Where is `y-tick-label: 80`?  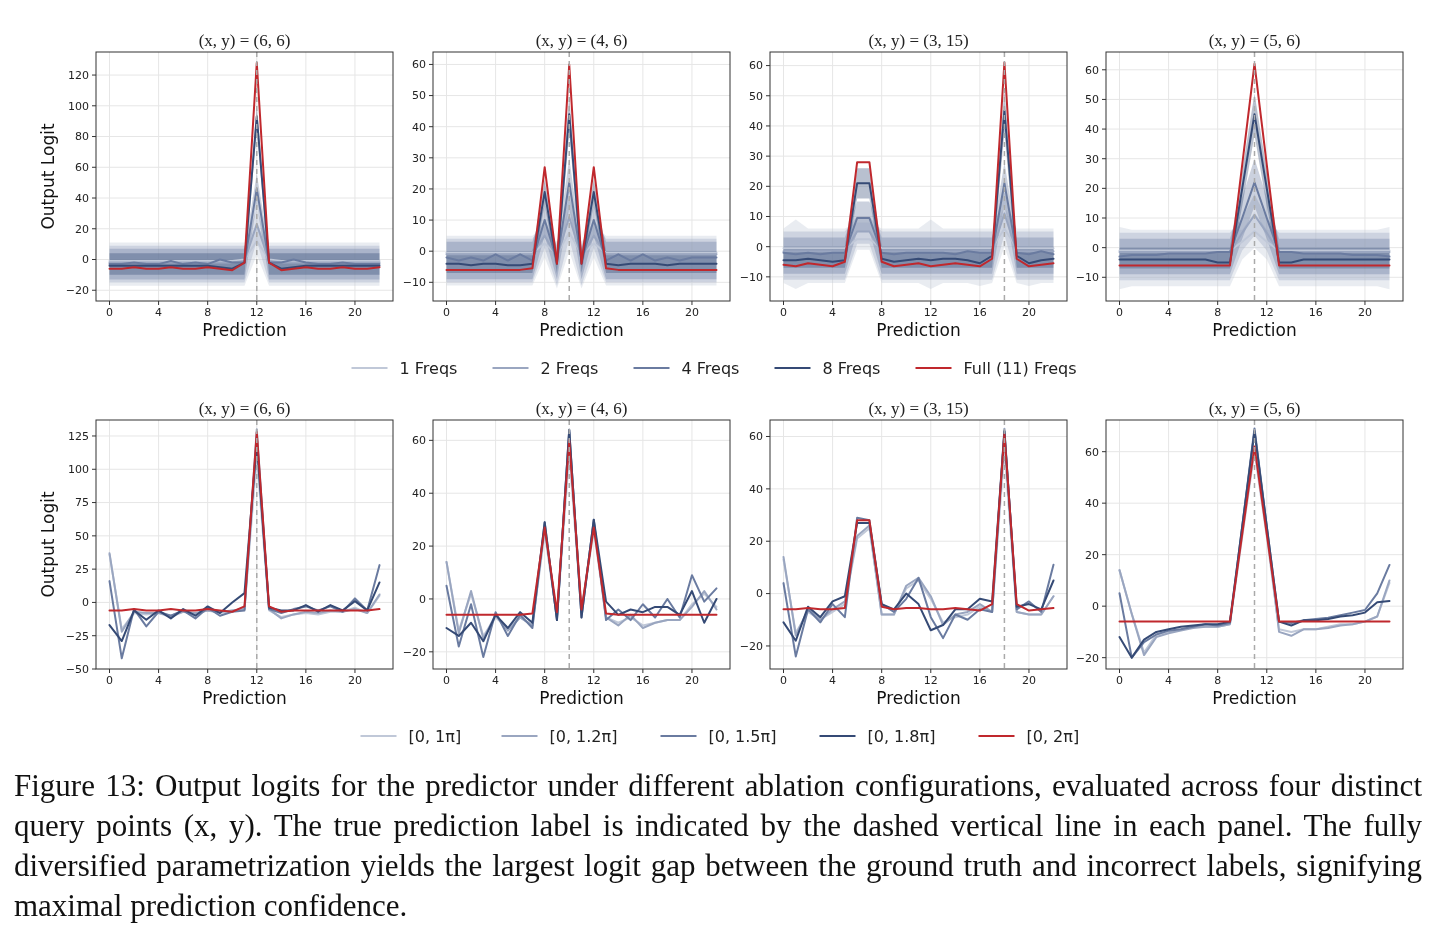 y-tick-label: 80 is located at coordinates (82, 137).